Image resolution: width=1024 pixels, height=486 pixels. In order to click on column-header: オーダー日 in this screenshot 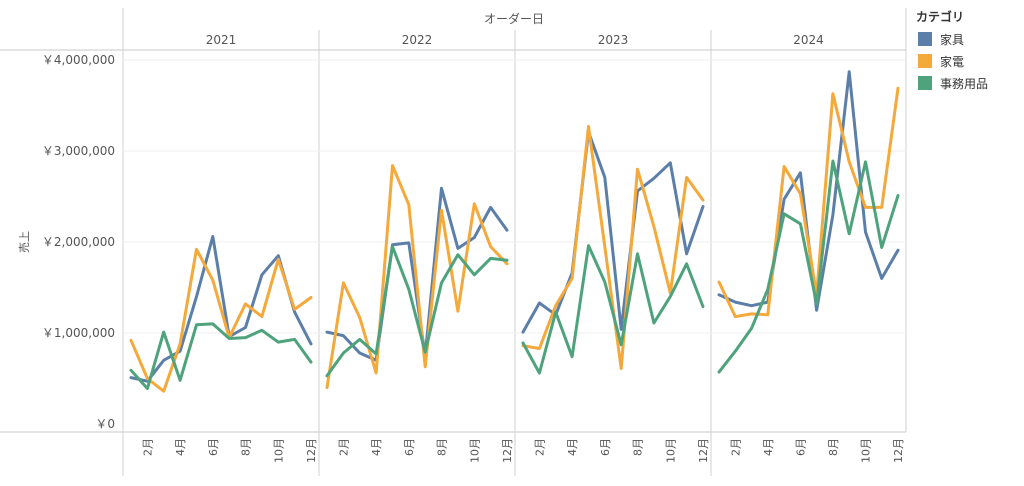, I will do `click(514, 18)`.